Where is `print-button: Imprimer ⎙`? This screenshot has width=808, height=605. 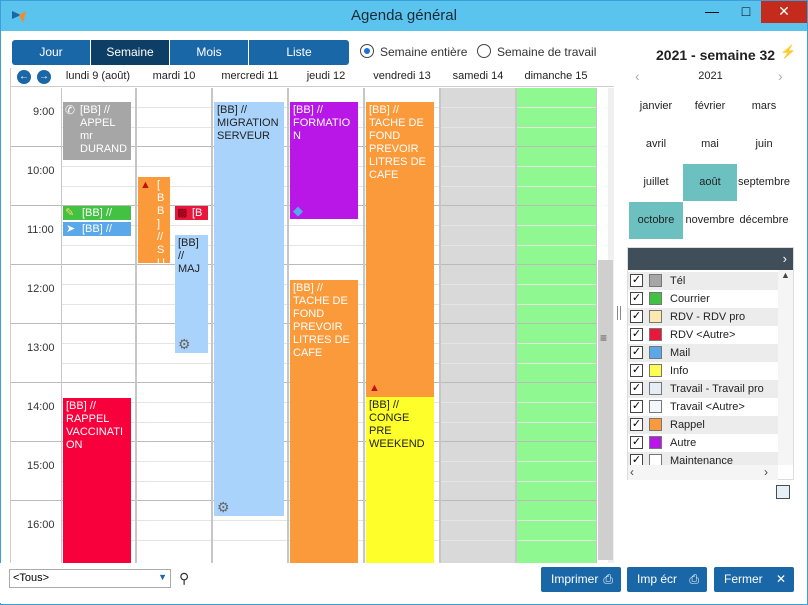 print-button: Imprimer ⎙ is located at coordinates (581, 579).